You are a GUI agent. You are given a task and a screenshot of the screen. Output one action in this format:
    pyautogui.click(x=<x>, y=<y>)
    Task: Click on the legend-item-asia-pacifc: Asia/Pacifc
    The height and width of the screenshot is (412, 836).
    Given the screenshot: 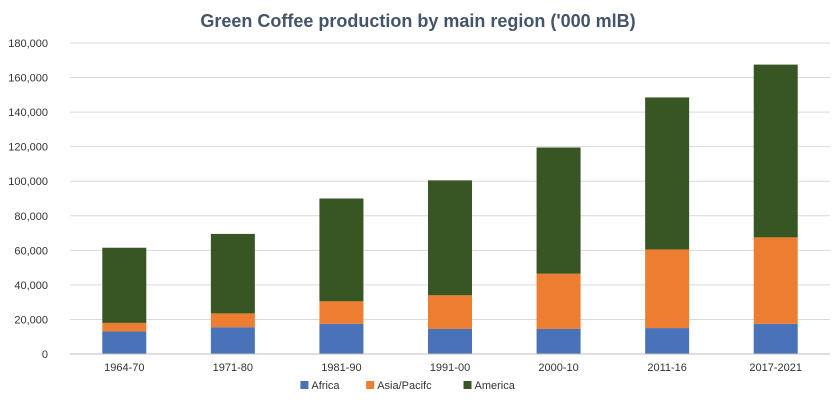 What is the action you would take?
    pyautogui.click(x=399, y=386)
    